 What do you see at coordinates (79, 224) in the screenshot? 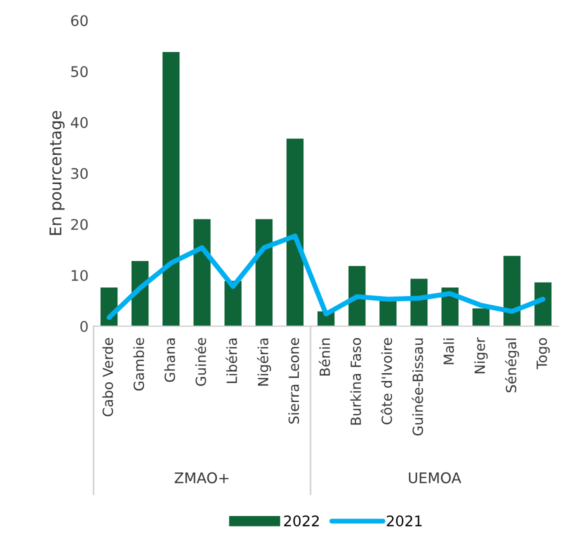
I see `y-tick-label: 20` at bounding box center [79, 224].